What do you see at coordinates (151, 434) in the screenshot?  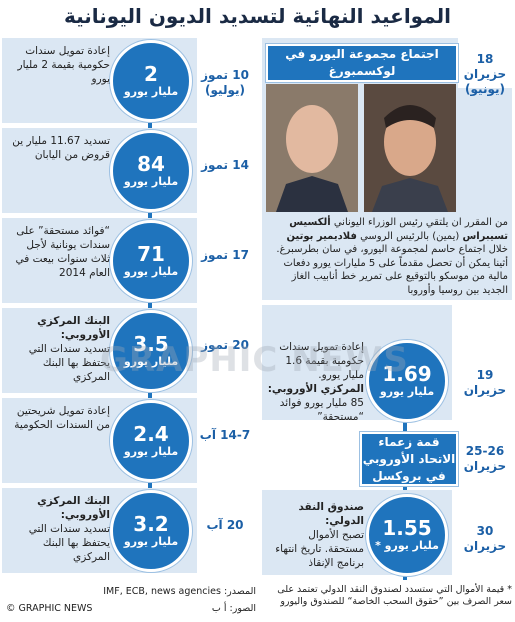 I see `amount: 2.4` at bounding box center [151, 434].